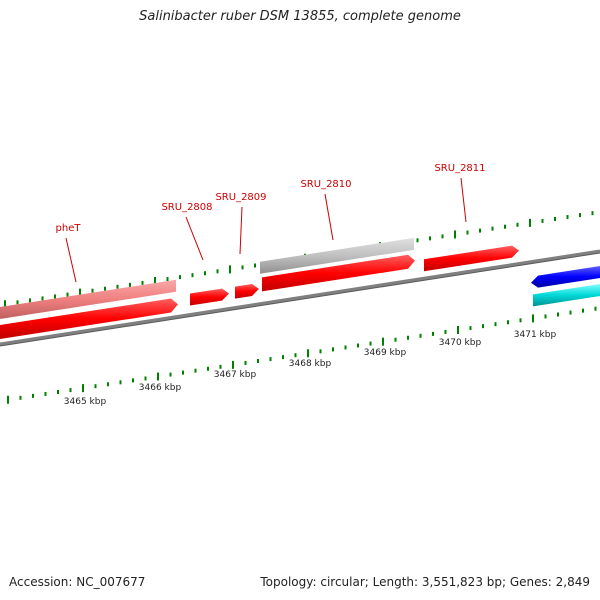 Image resolution: width=600 pixels, height=600 pixels. Describe the element at coordinates (266, 230) in the screenshot. I see `label-leaders` at that location.